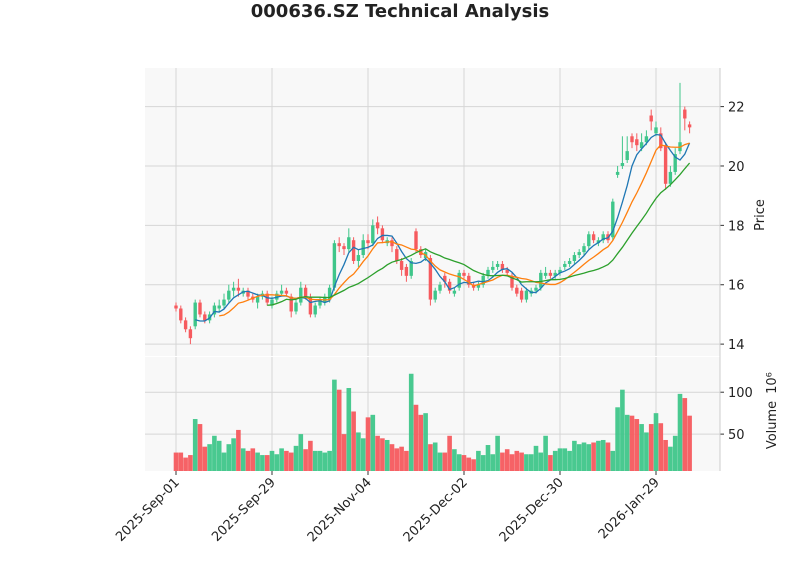  What do you see at coordinates (148, 510) in the screenshot?
I see `x-tick-label: 2025-Sep-01` at bounding box center [148, 510].